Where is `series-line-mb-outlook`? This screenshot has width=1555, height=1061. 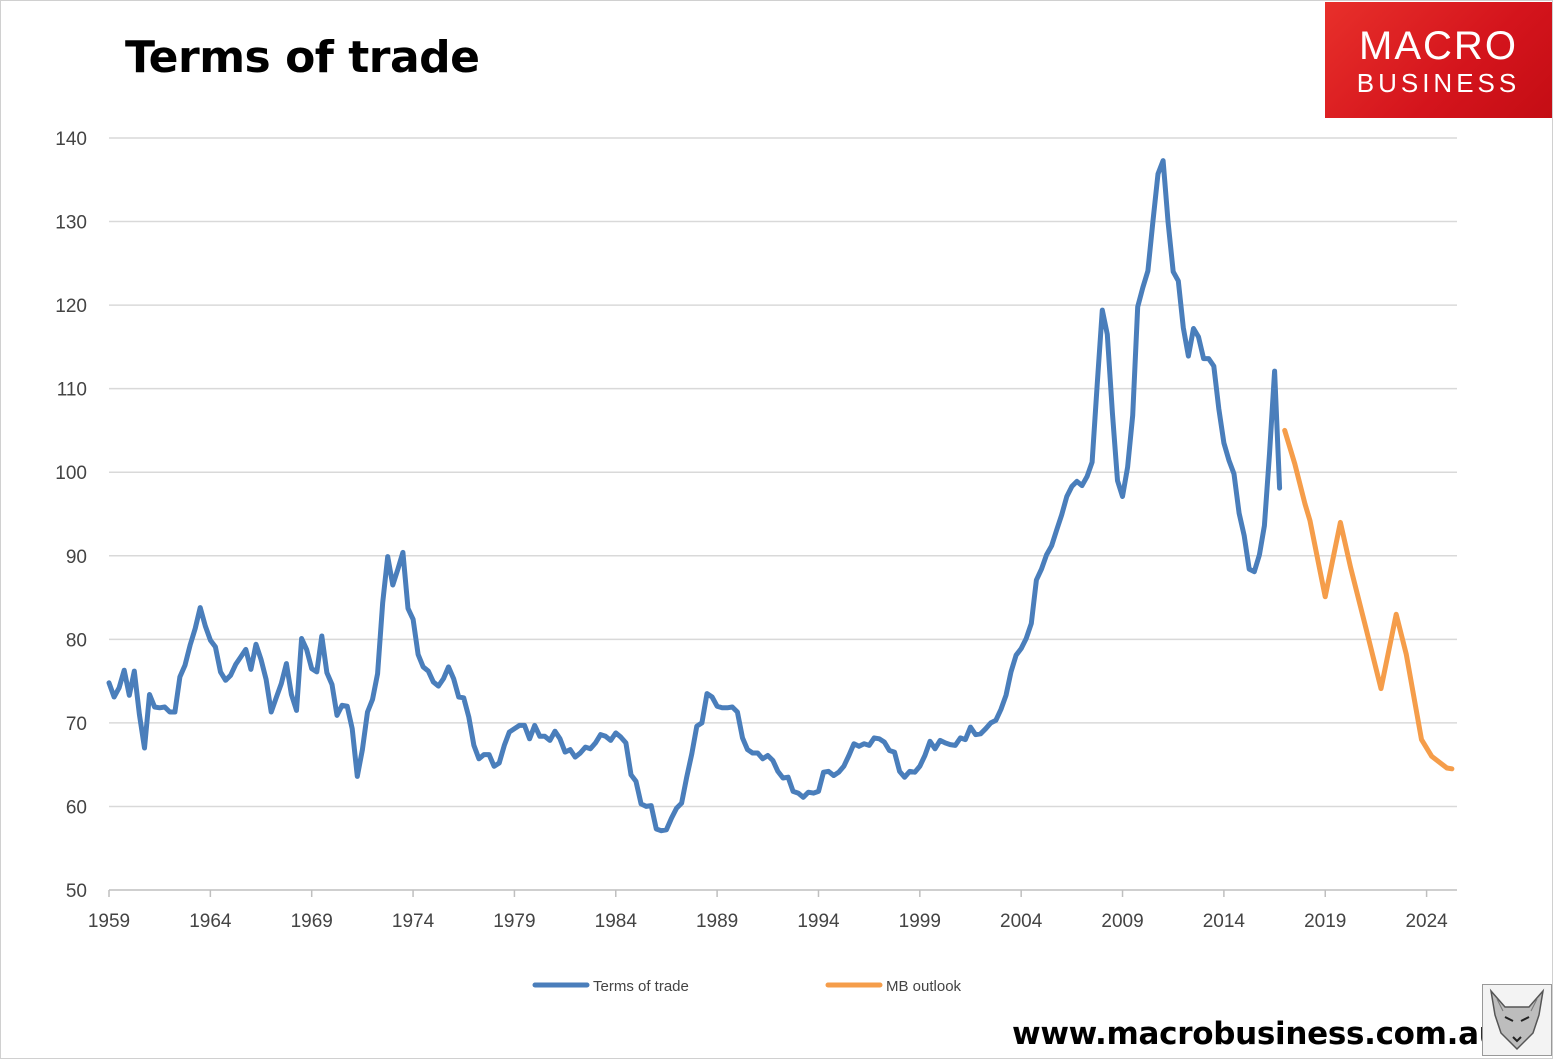
series-line-mb-outlook is located at coordinates (1368, 599).